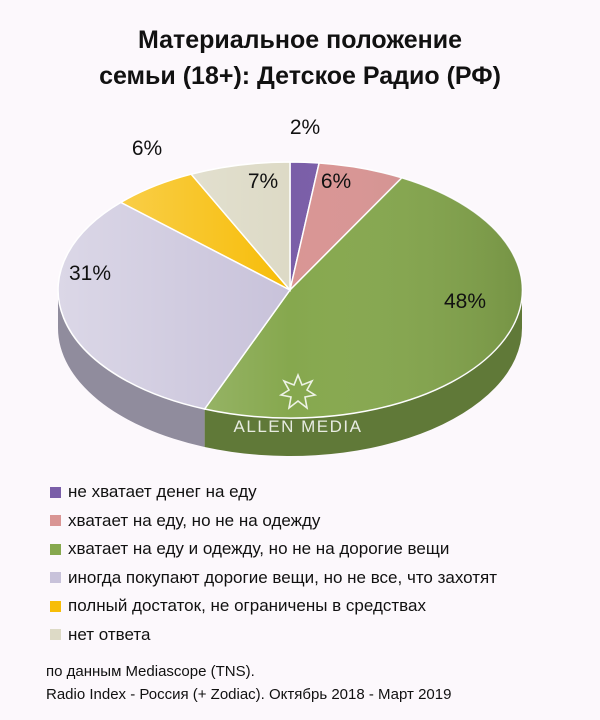 This screenshot has width=600, height=720. Describe the element at coordinates (300, 76) in the screenshot. I see `chart-title-line2: семьи (18+): Детское Радио (РФ)` at that location.